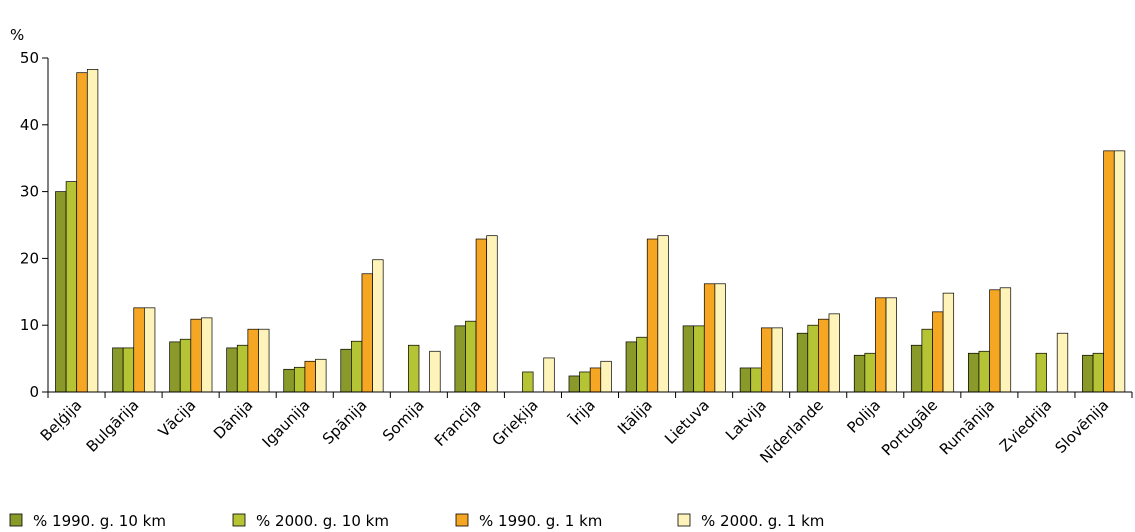 Image resolution: width=1135 pixels, height=532 pixels. Describe the element at coordinates (1025, 425) in the screenshot. I see `x-tick-label: Zviedrija` at that location.